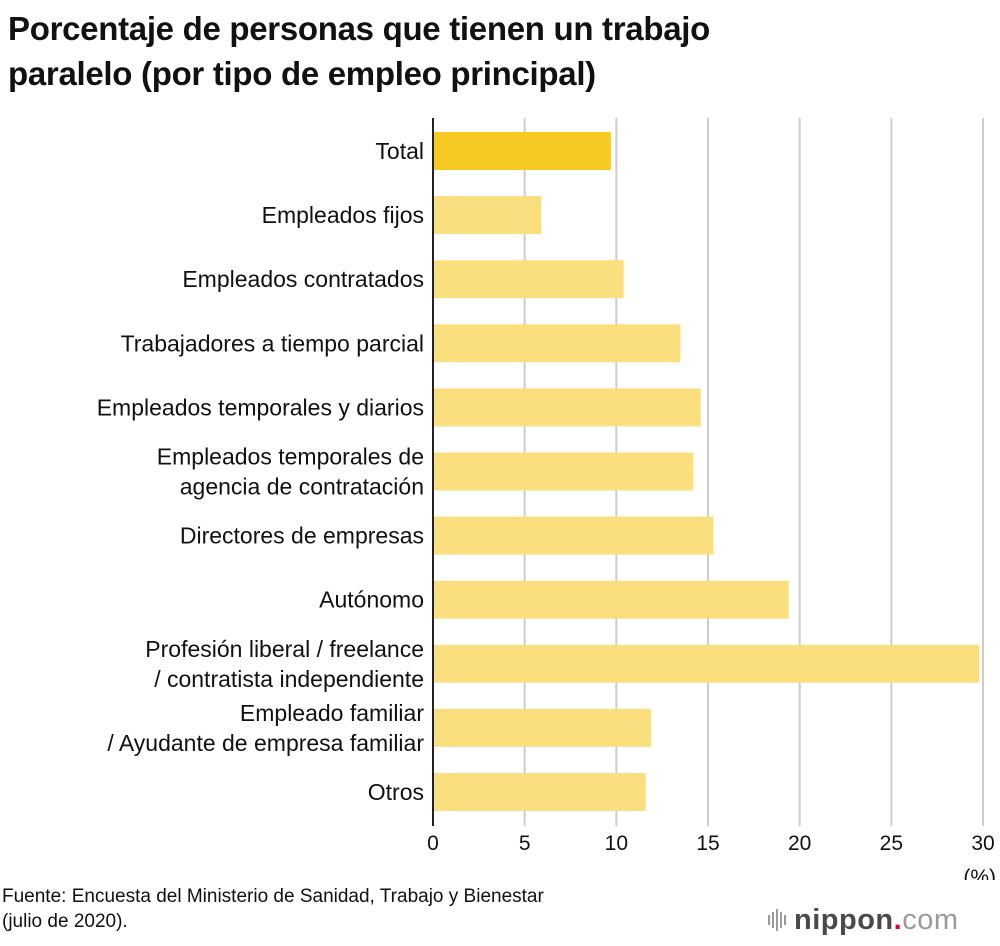  What do you see at coordinates (525, 843) in the screenshot?
I see `x-tick-label: 5` at bounding box center [525, 843].